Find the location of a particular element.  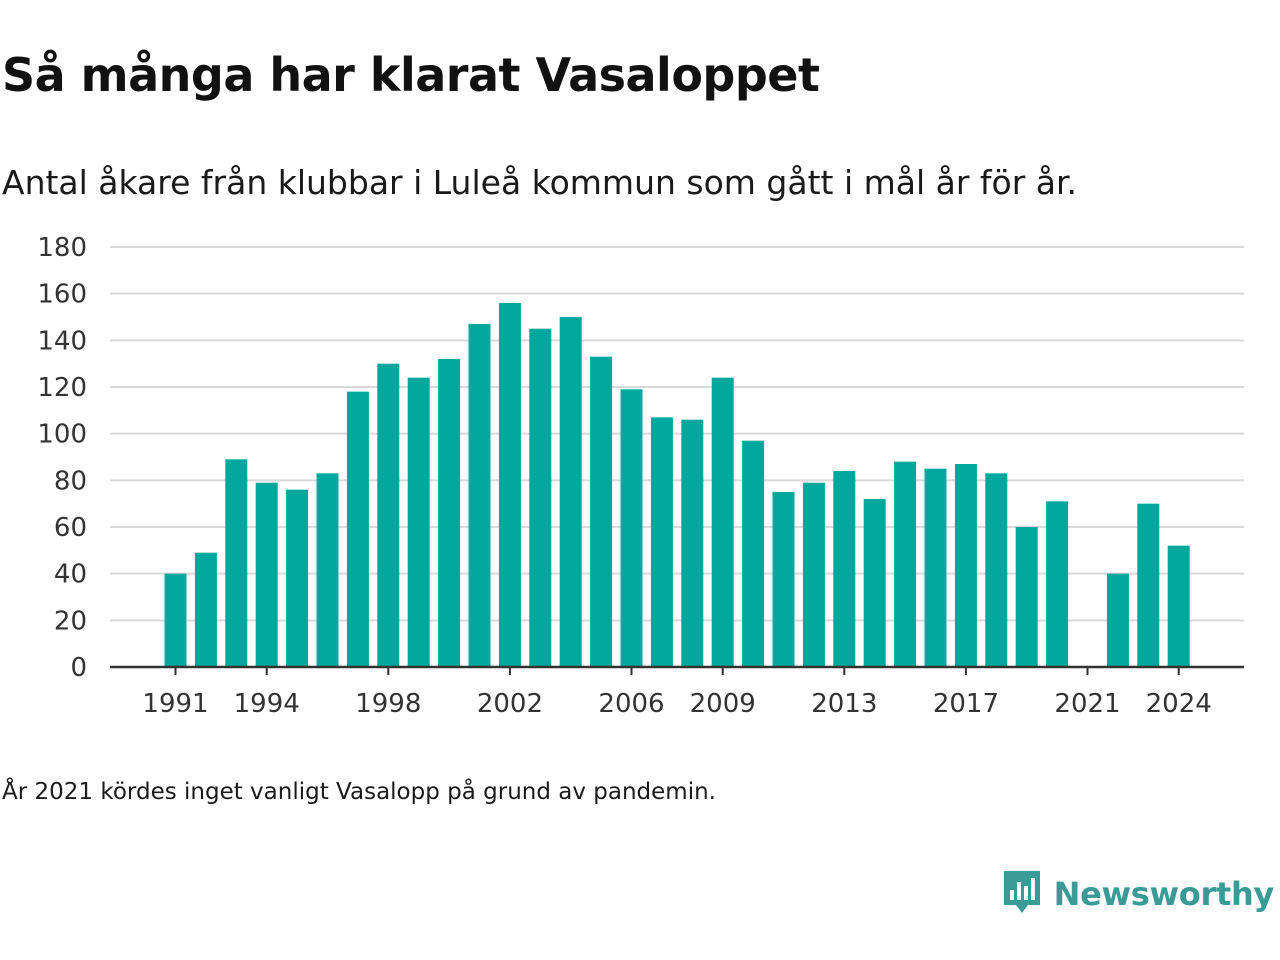

x-tick-label: 2013 is located at coordinates (844, 704).